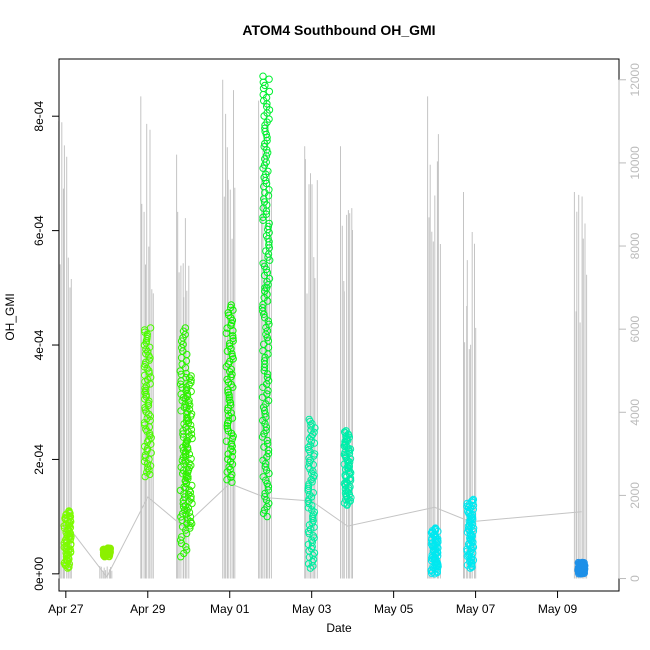  What do you see at coordinates (635, 578) in the screenshot?
I see `altitude-tick-label: 0` at bounding box center [635, 578].